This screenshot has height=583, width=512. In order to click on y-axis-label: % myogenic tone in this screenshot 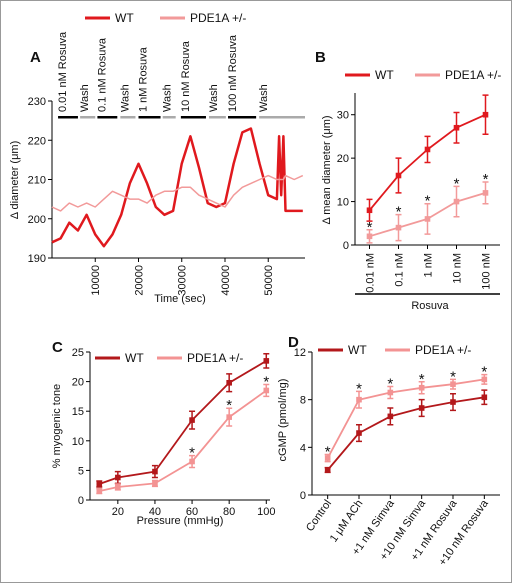, I will do `click(57, 426)`.